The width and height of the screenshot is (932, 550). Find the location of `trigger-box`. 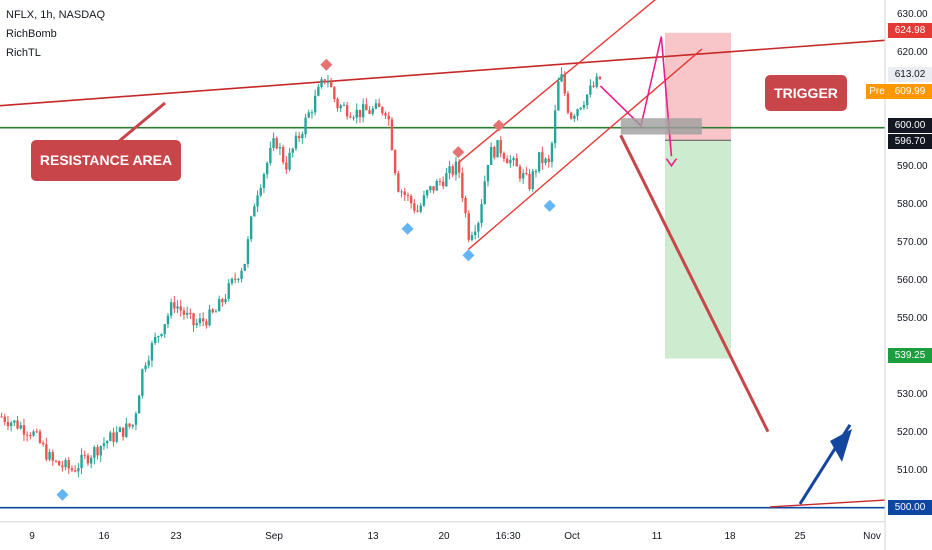

trigger-box is located at coordinates (661, 126).